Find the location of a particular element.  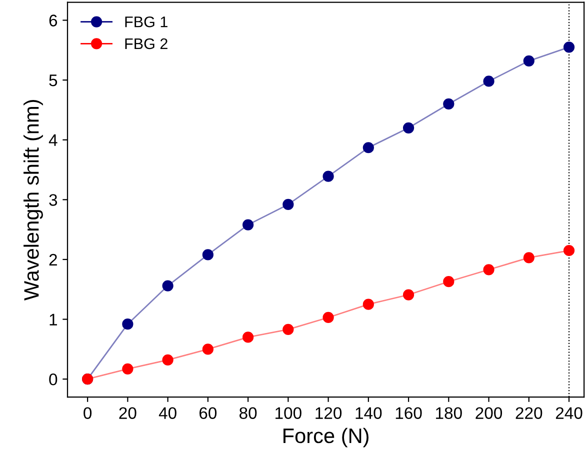

x-tick-label: 80 is located at coordinates (248, 413).